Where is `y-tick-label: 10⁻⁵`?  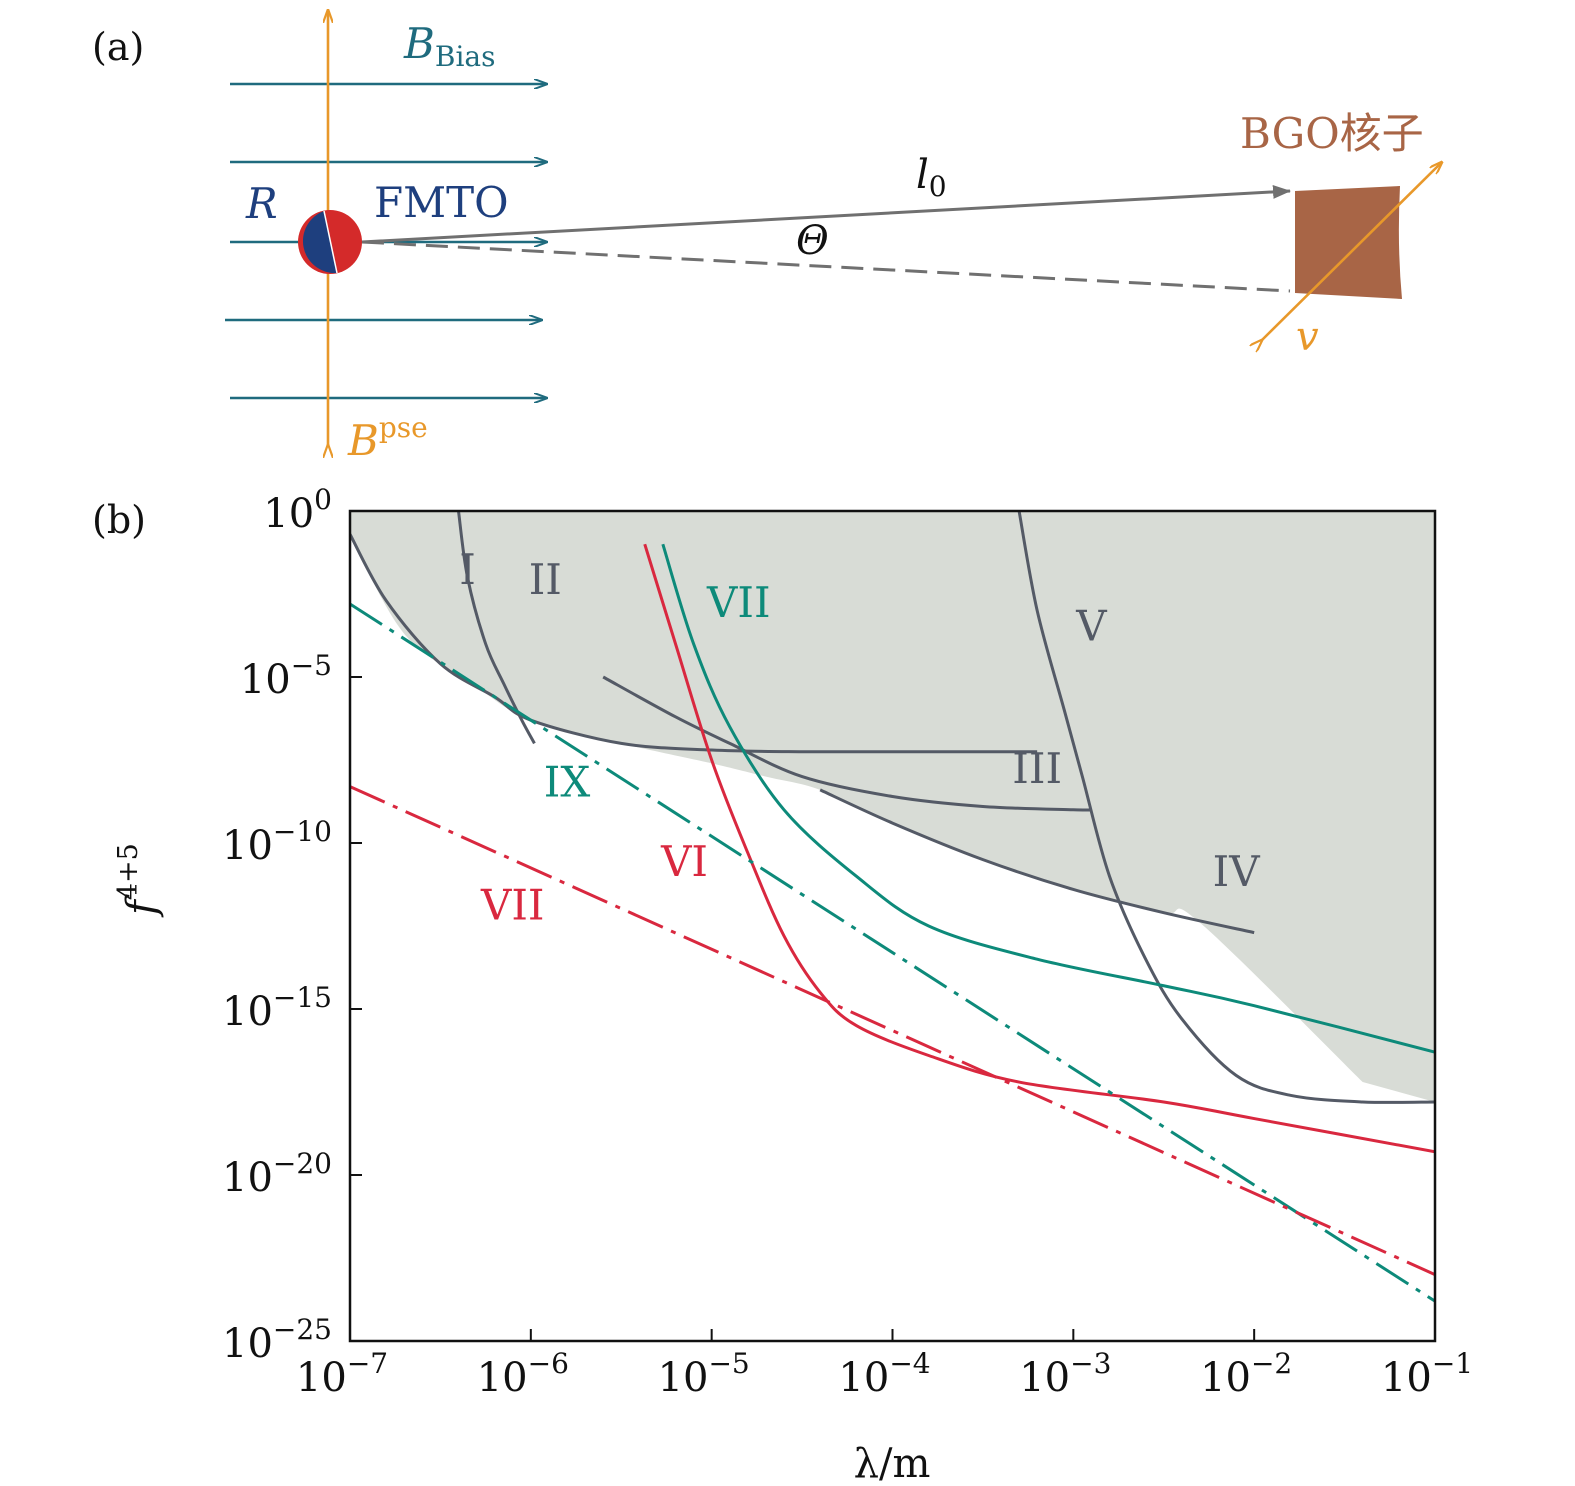
y-tick-label: 10⁻⁵ is located at coordinates (286, 676).